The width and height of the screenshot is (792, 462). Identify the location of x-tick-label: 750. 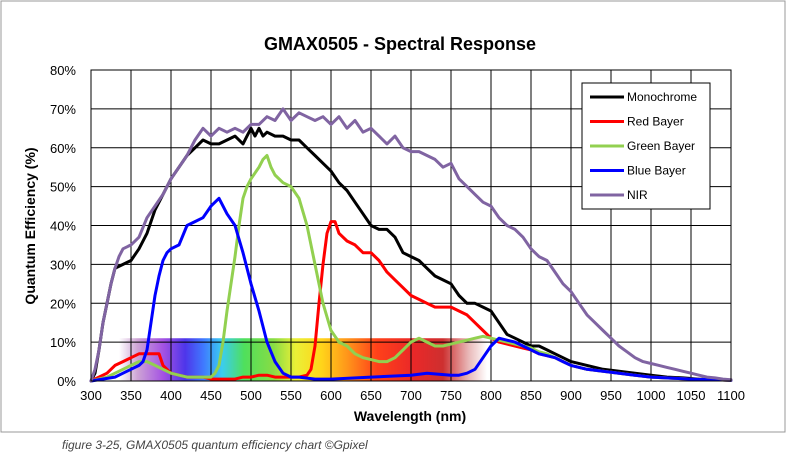
(451, 395).